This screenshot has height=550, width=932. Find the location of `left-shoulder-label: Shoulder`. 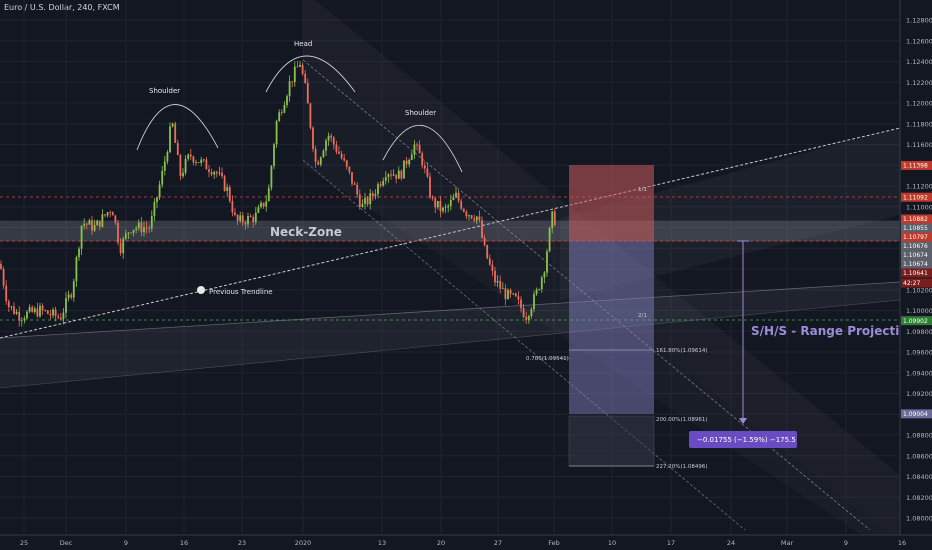

left-shoulder-label: Shoulder is located at coordinates (164, 91).